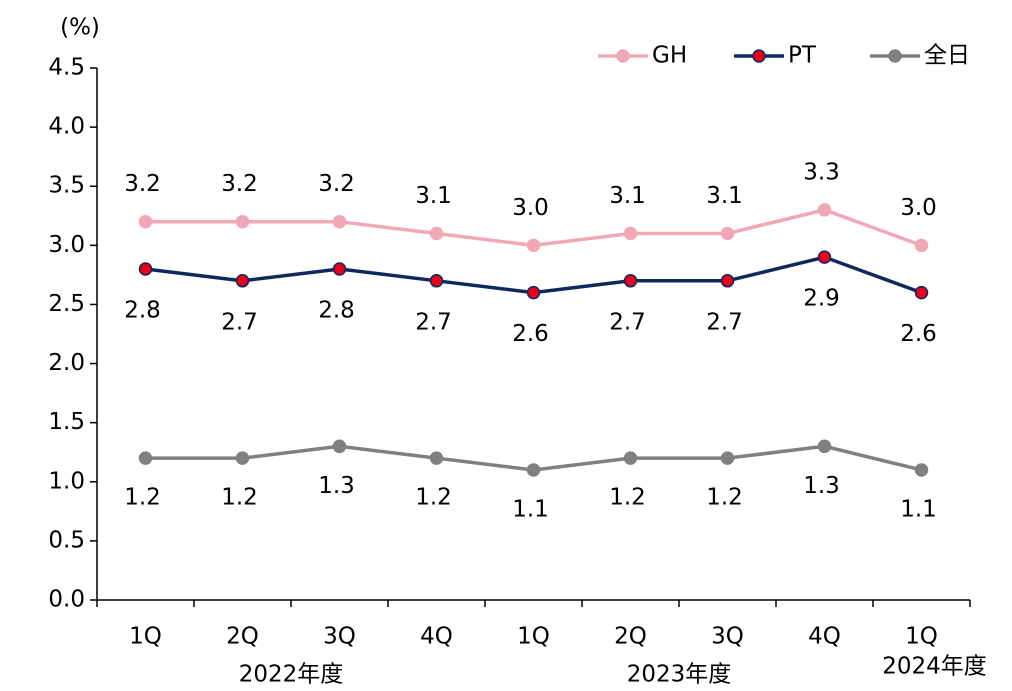 The width and height of the screenshot is (1012, 691). I want to click on y-tick-label: 1.0, so click(66, 481).